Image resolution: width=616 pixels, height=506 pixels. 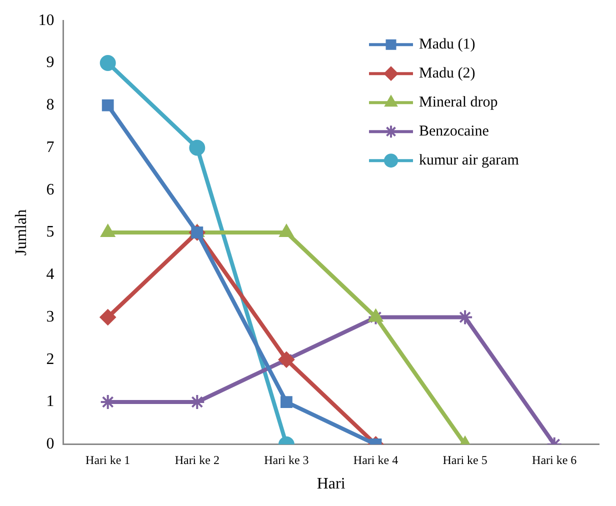 What do you see at coordinates (454, 132) in the screenshot?
I see `legend-label: Benzocaine` at bounding box center [454, 132].